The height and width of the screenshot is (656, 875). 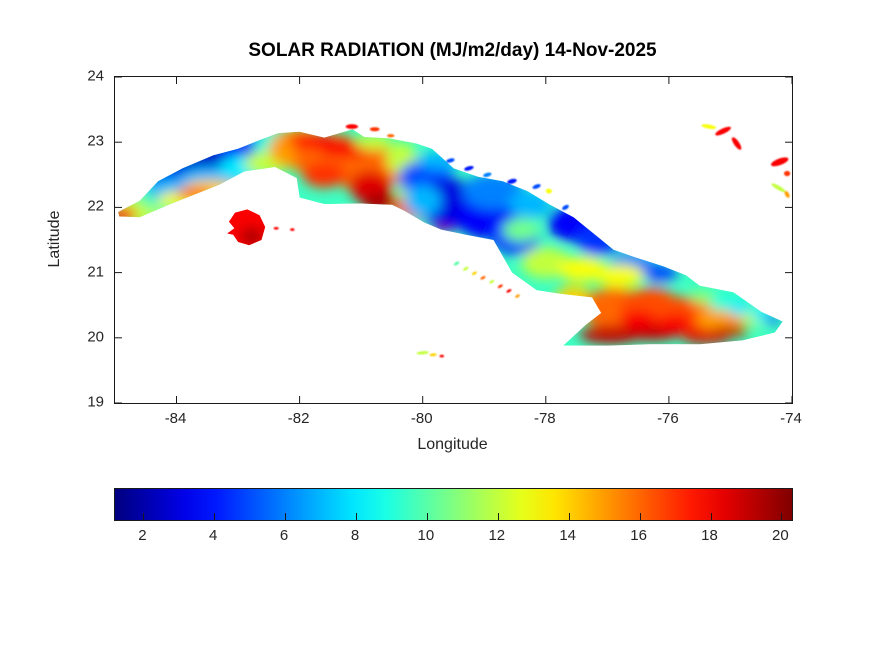 I want to click on colorbar, so click(x=453, y=504).